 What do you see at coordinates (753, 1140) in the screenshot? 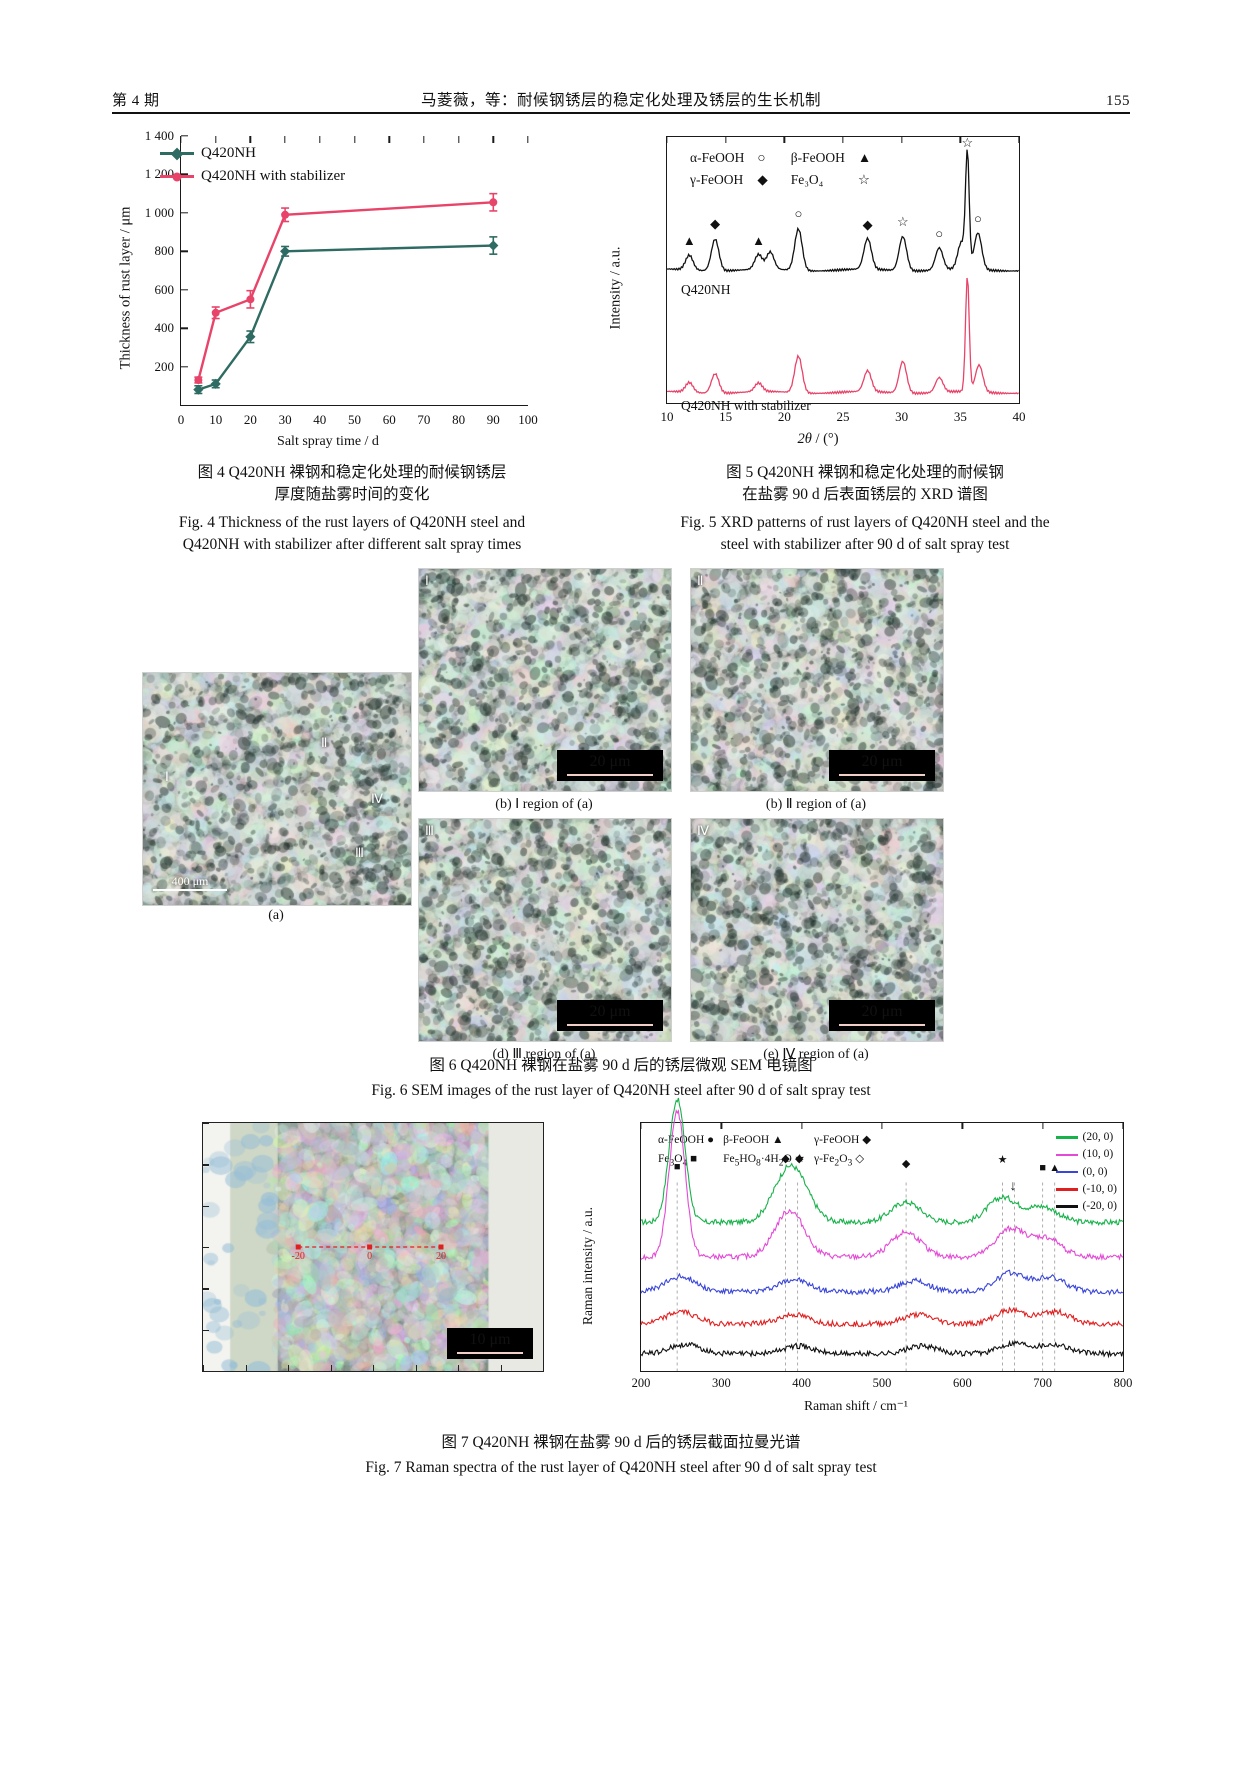
I see `fig7-legend-item-1: β-FeOOH ▲` at bounding box center [753, 1140].